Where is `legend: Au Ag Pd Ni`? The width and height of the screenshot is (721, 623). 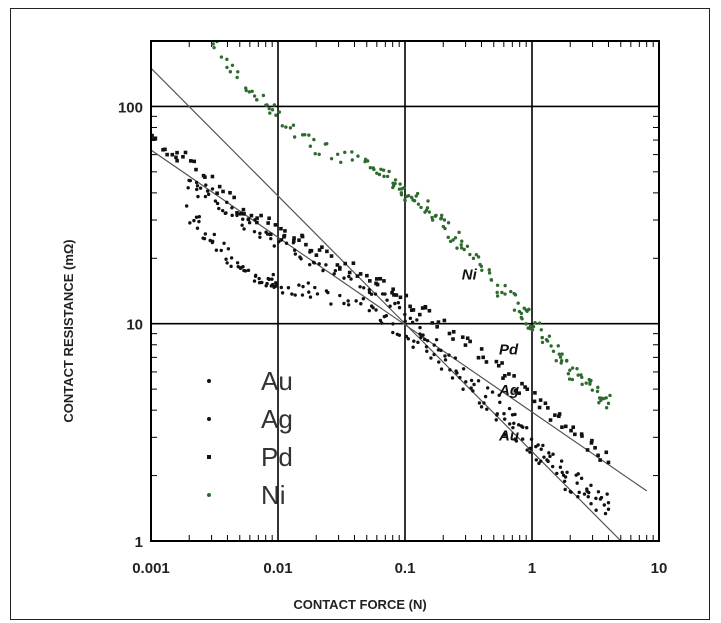
legend: Au Ag Pd Ni is located at coordinates (250, 438).